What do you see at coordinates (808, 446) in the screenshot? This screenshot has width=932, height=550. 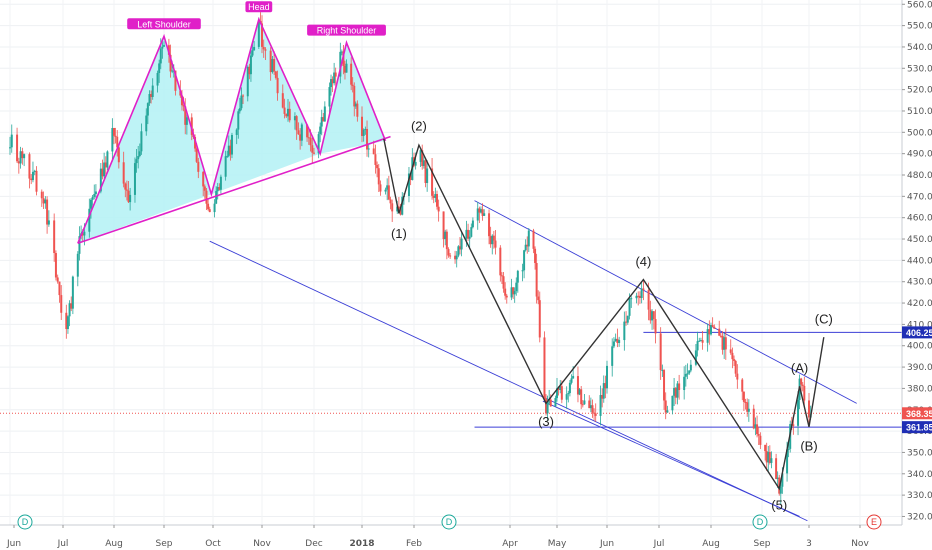 I see `wave-label: (B)` at bounding box center [808, 446].